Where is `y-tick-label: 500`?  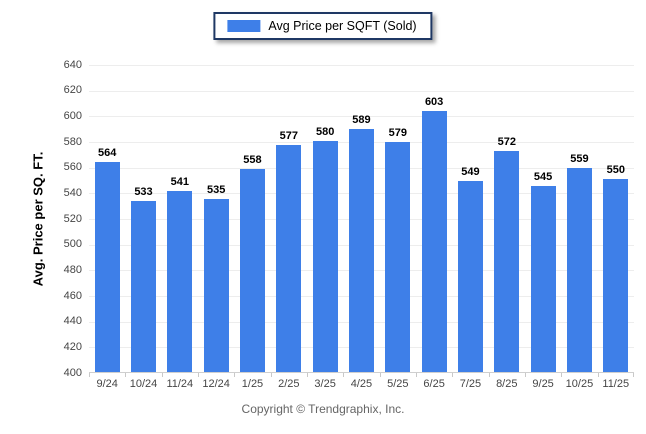 y-tick-label: 500 is located at coordinates (72, 244).